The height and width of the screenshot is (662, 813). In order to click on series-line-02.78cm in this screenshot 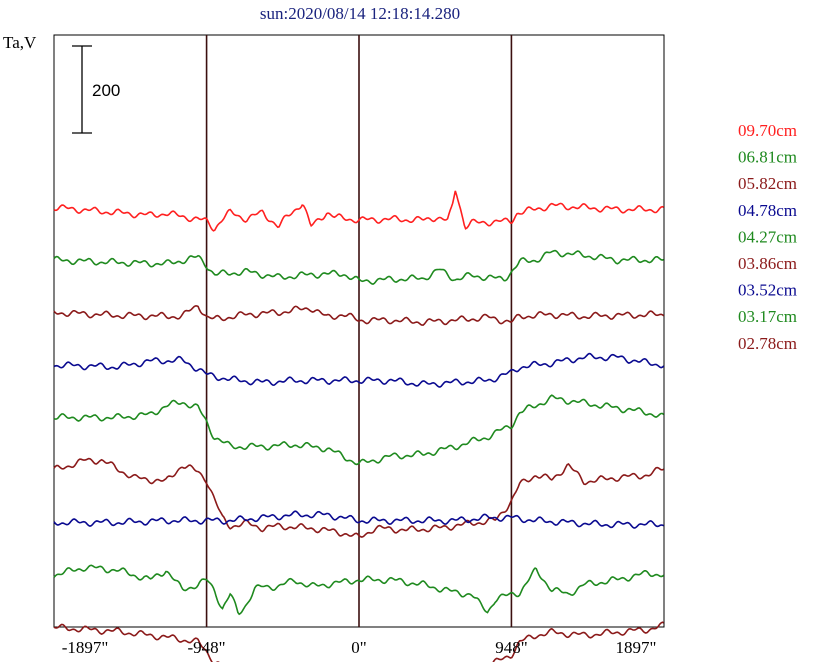, I will do `click(358, 641)`.